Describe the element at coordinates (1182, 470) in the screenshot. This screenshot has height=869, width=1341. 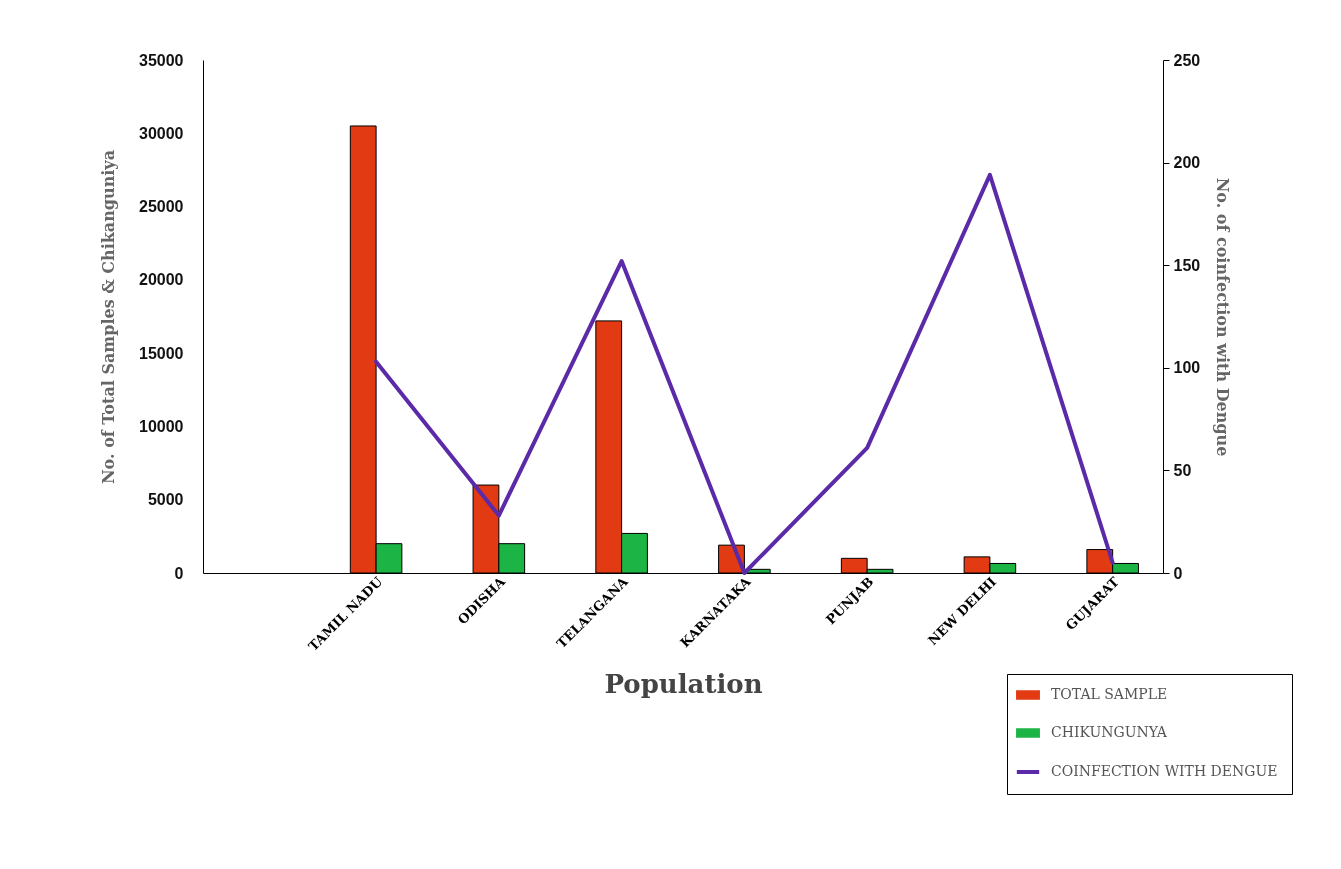
I see `y2-tick-label: 50` at that location.